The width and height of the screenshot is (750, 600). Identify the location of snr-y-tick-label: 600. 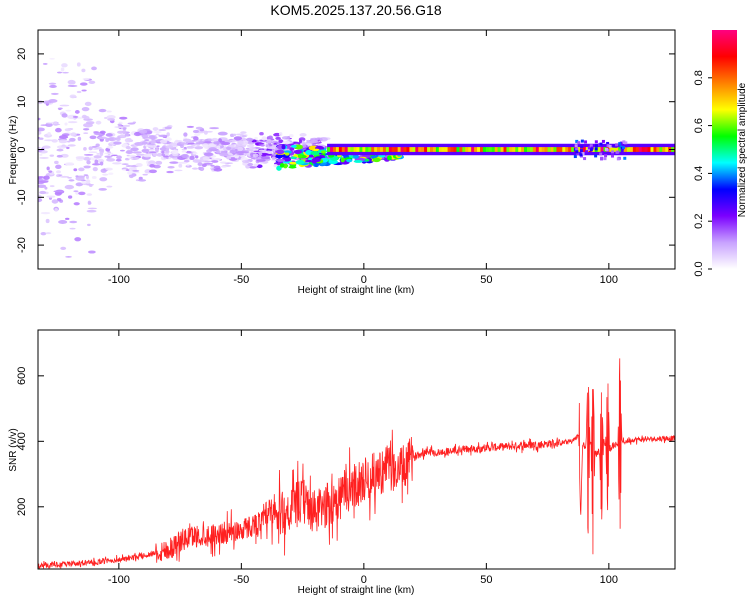
(22, 376).